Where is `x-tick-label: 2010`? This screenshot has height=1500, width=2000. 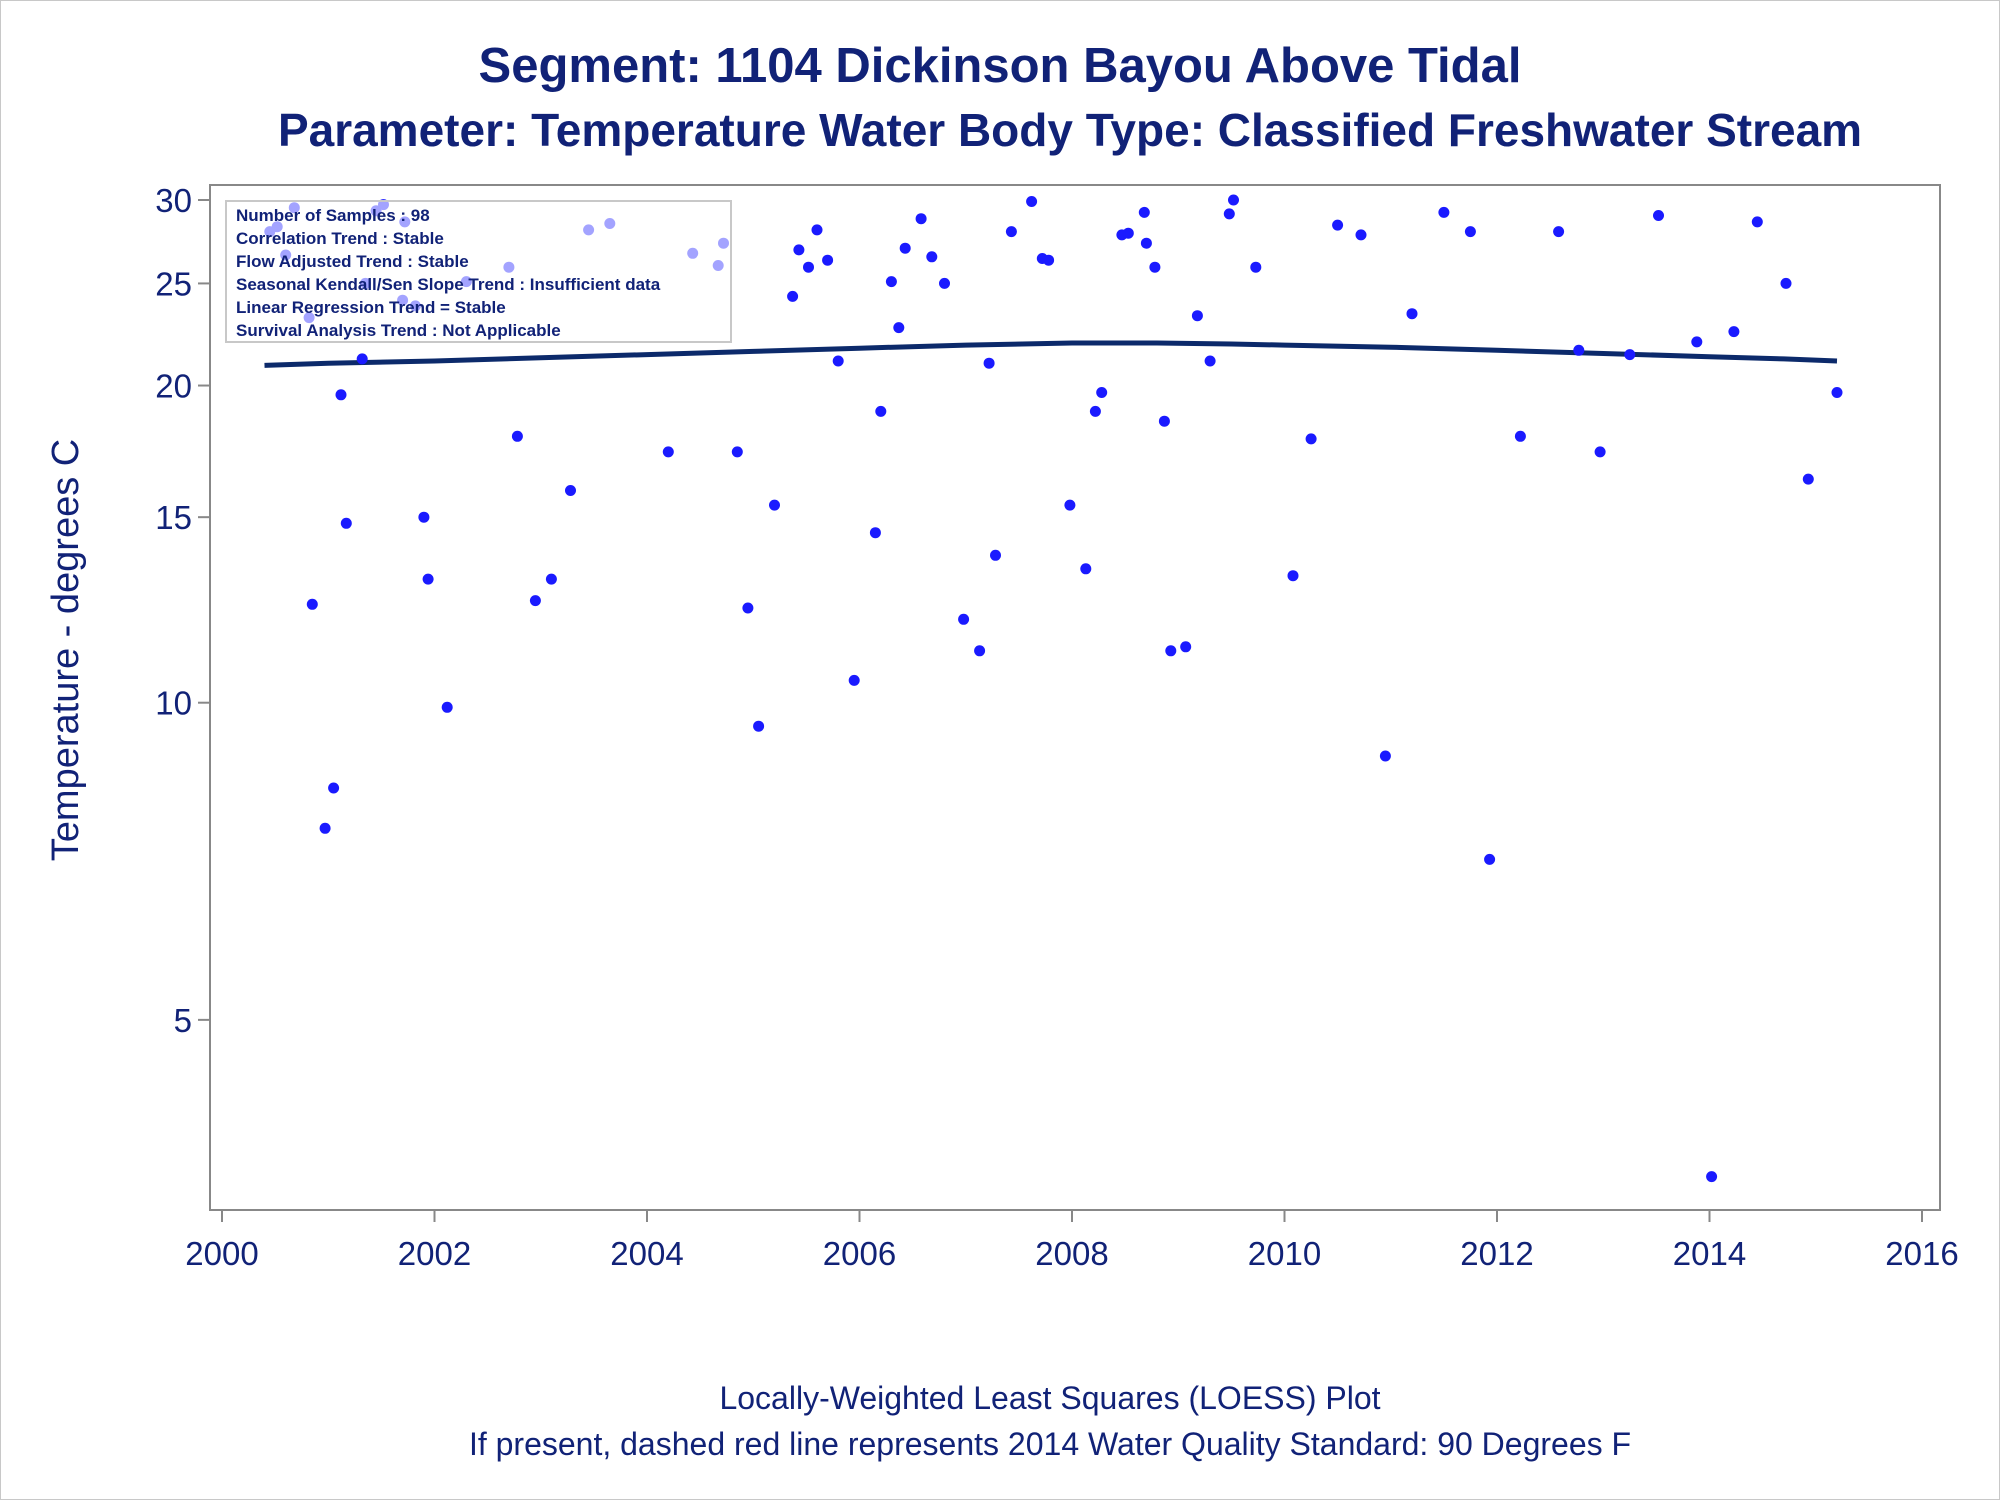
x-tick-label: 2010 is located at coordinates (1284, 1253).